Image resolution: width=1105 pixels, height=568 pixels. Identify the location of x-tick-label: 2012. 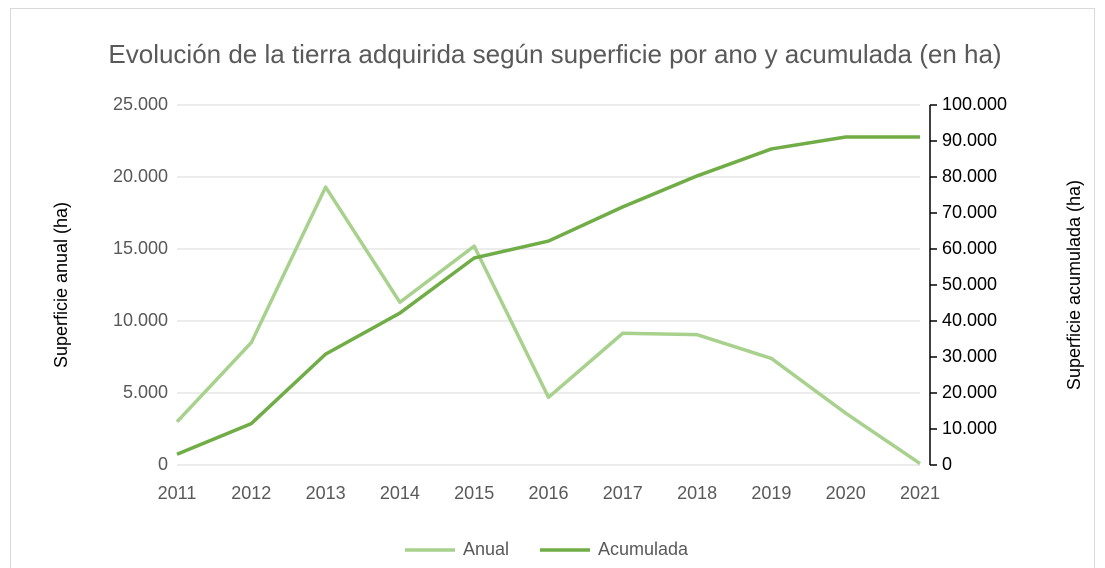
(251, 493).